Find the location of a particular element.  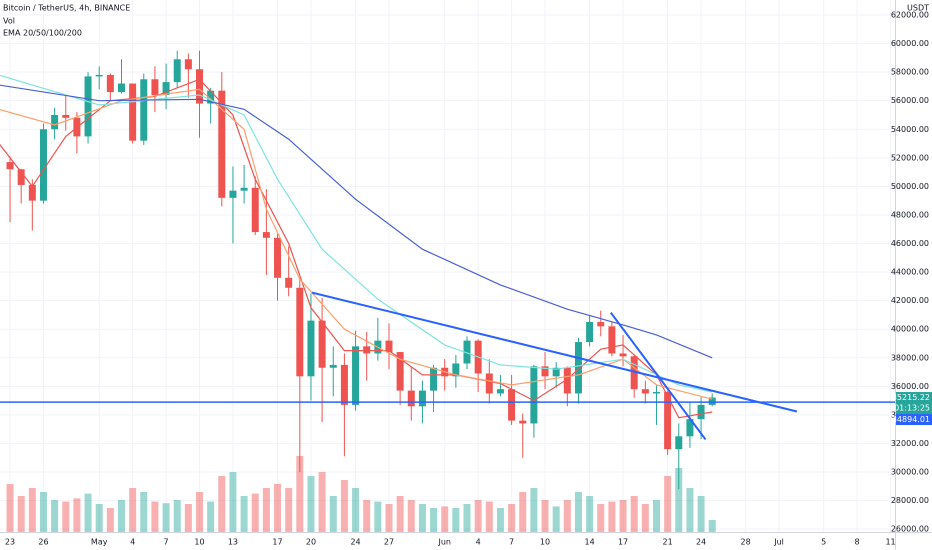

y-tick-label: 42000.00 is located at coordinates (910, 300).